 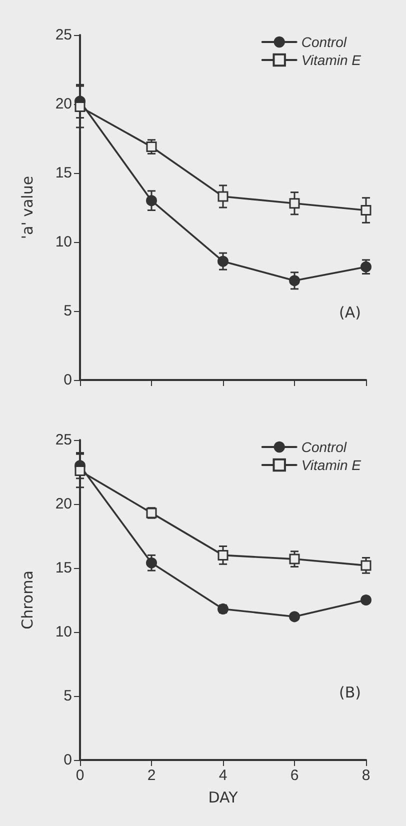 I want to click on y-axis-title: Chroma, so click(x=27, y=600).